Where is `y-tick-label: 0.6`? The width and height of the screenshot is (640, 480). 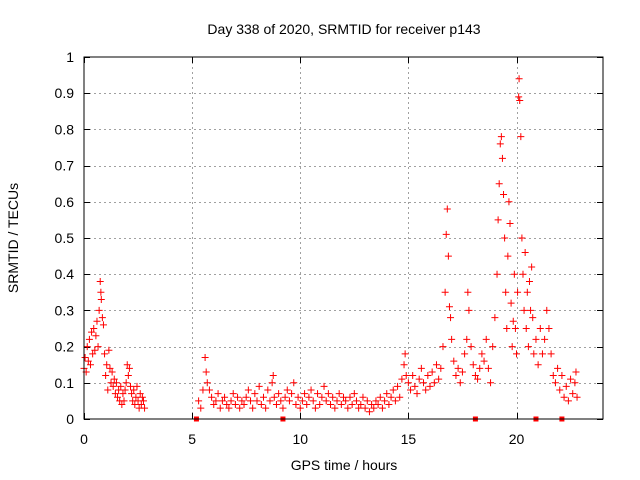
y-tick-label: 0.6 is located at coordinates (65, 202).